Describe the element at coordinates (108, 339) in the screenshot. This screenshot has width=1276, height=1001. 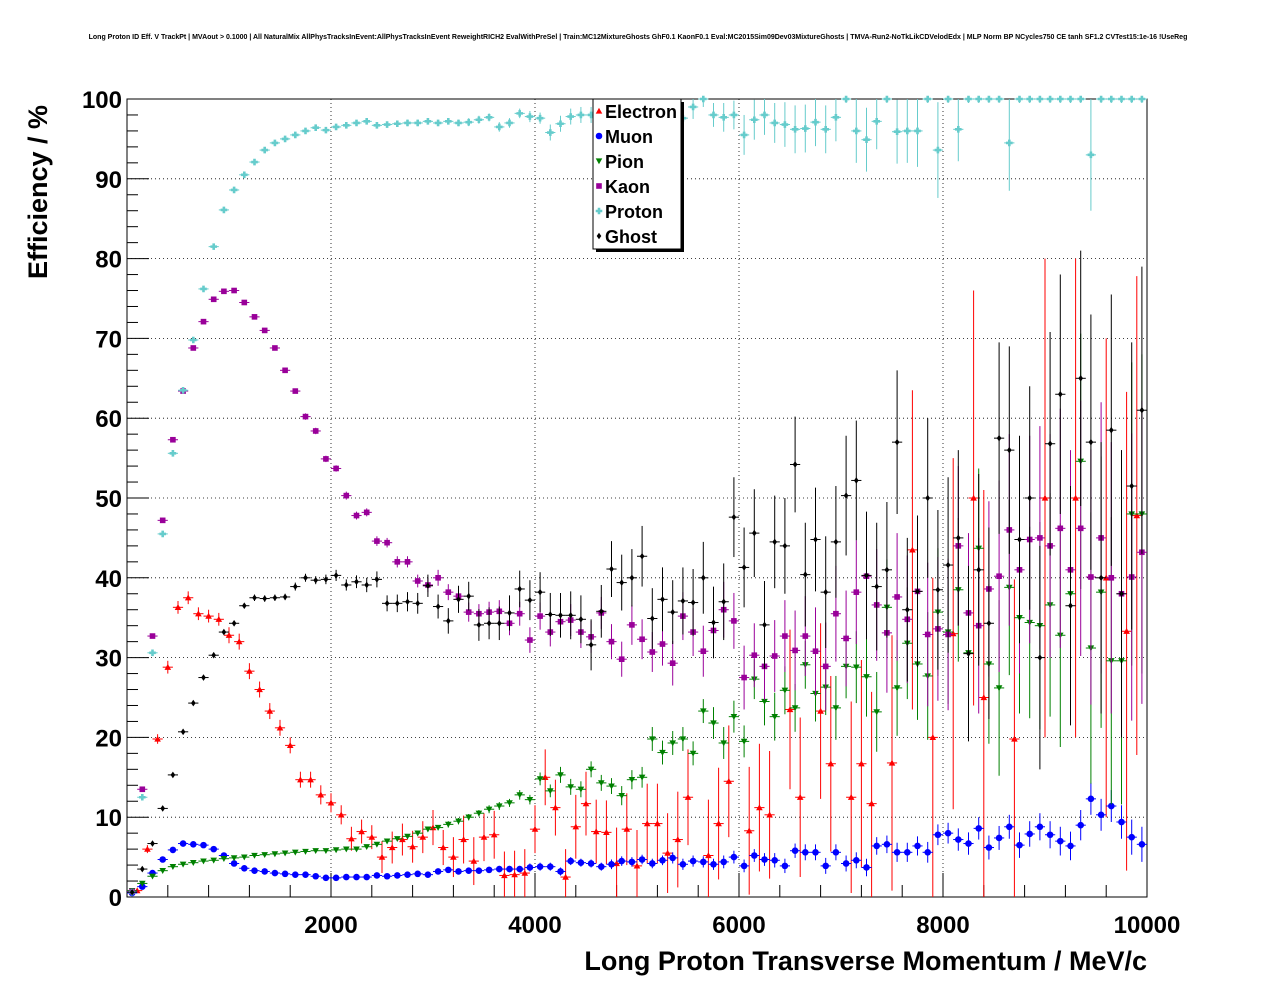
I see `y-tick-label: 70` at that location.